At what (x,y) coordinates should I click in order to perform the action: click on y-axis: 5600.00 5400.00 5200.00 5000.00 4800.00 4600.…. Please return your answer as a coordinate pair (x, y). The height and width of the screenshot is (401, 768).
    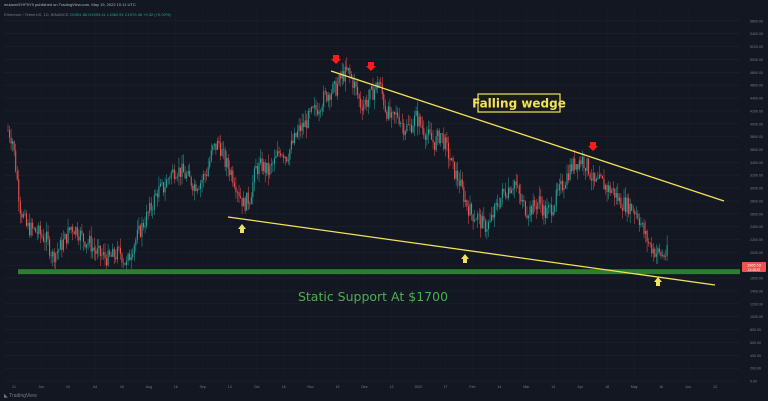
    Looking at the image, I should click on (756, 201).